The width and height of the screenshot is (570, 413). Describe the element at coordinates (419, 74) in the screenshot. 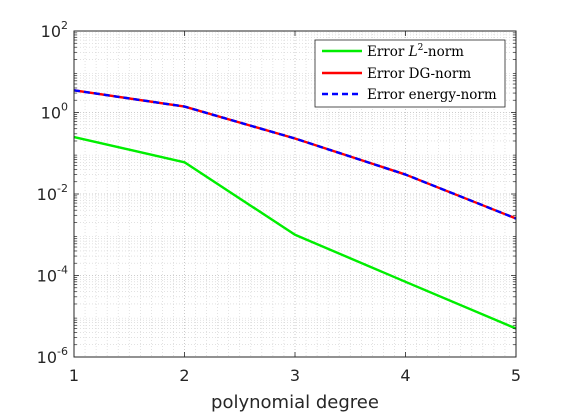

I see `legend-label-dg-norm: Error DG-norm` at that location.